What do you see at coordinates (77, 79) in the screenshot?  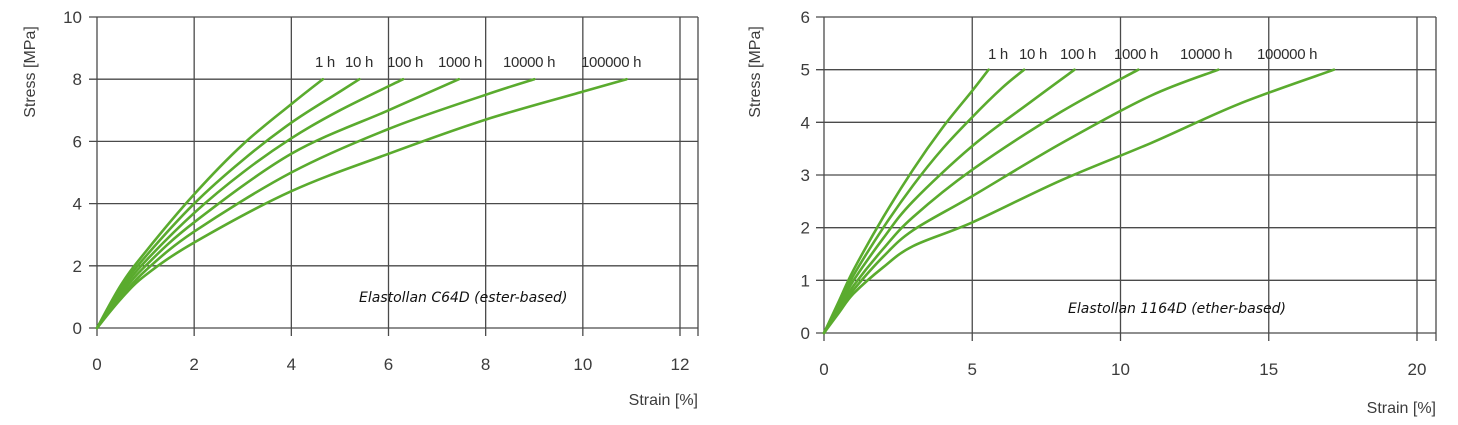 I see `y-tick-label: 8` at bounding box center [77, 79].